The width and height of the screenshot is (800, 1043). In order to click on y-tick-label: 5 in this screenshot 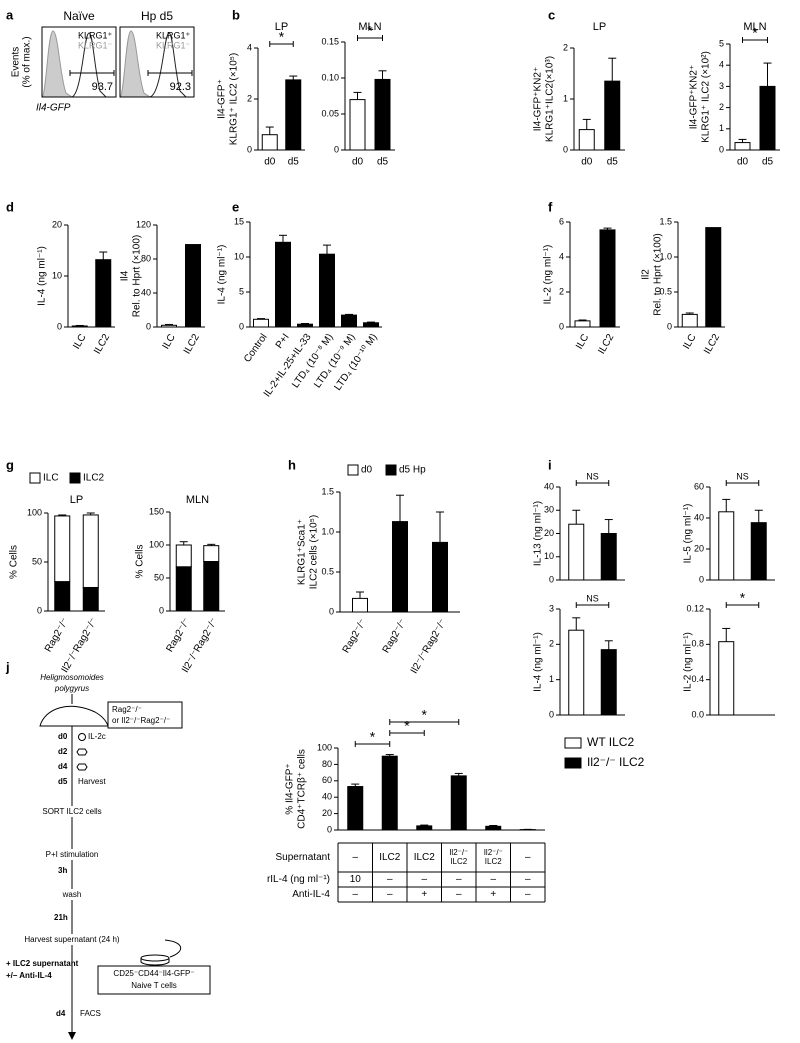, I will do `click(721, 43)`.